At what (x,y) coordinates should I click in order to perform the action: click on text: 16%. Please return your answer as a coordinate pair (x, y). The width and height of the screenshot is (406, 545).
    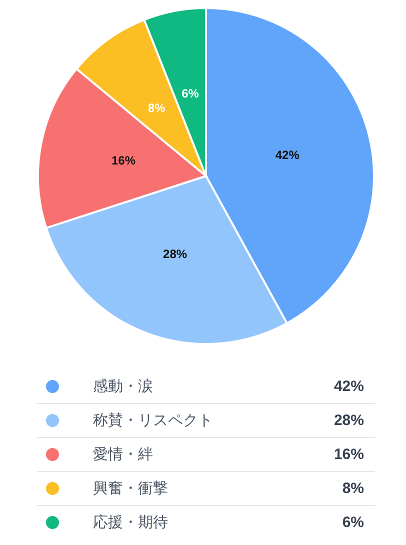
    Looking at the image, I should click on (349, 454).